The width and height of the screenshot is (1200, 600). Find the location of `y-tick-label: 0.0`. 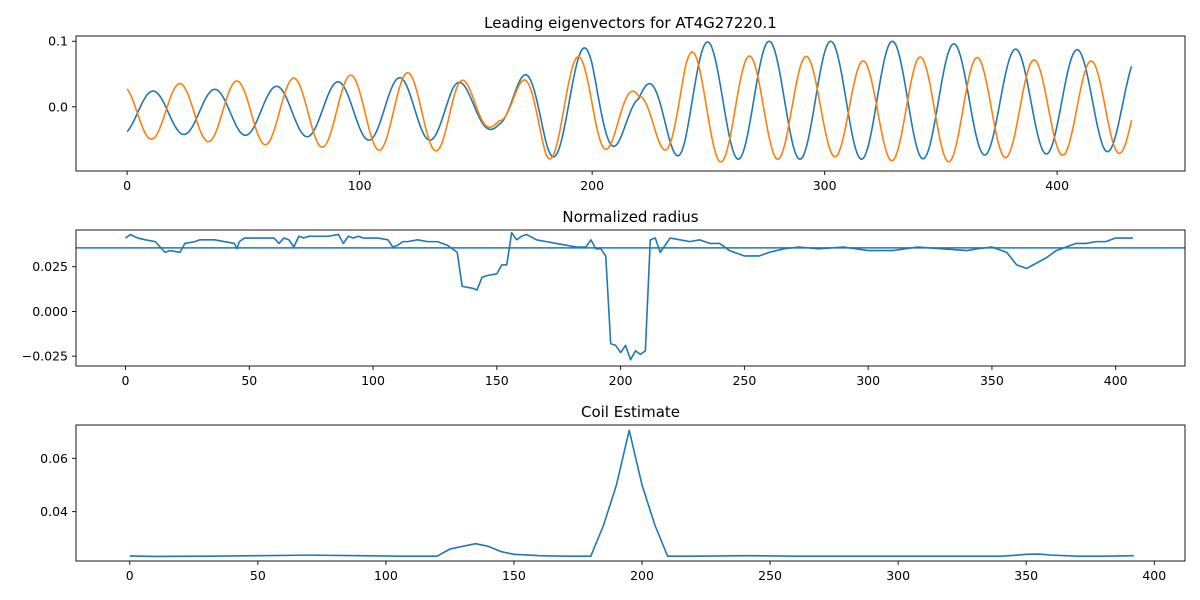

y-tick-label: 0.0 is located at coordinates (58, 106).